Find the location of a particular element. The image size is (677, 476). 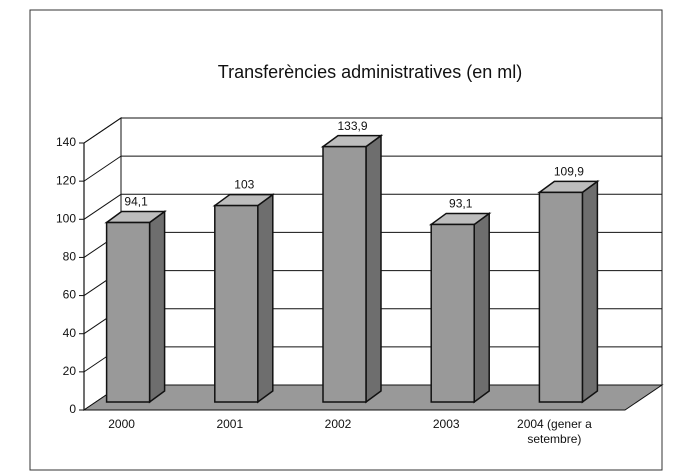

x-tick-label: 2003 is located at coordinates (446, 424).